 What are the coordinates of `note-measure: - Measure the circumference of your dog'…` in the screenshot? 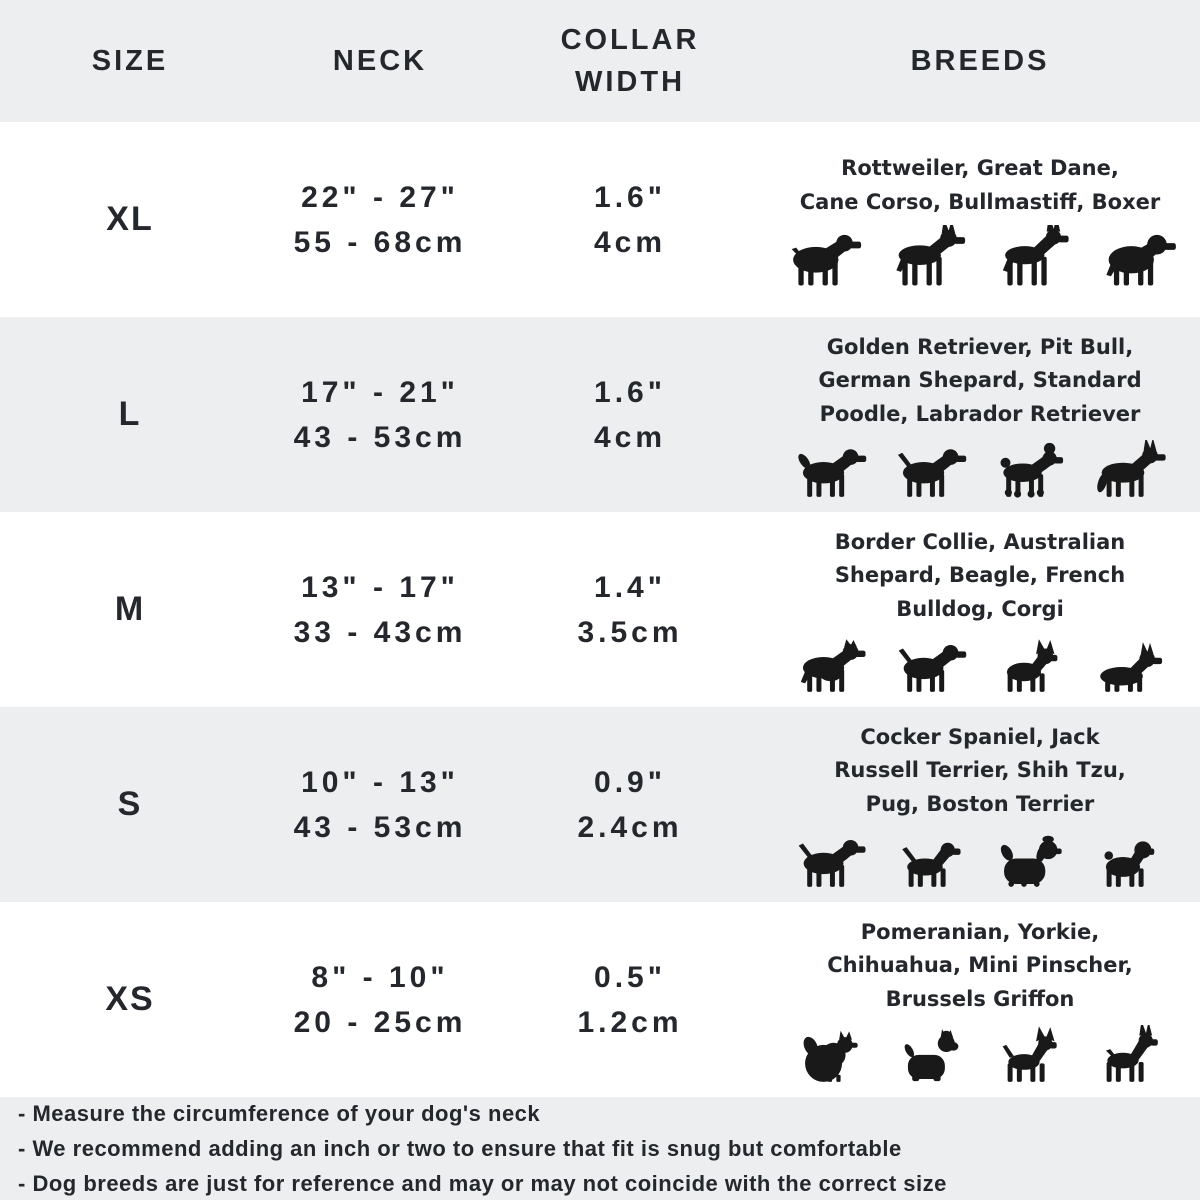 It's located at (279, 1113).